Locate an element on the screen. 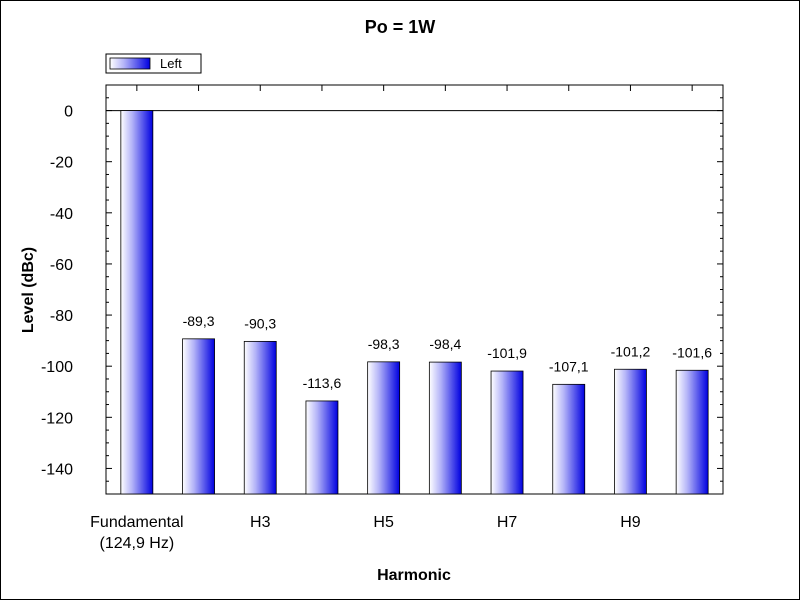  y-tick-label: -60 is located at coordinates (61, 265).